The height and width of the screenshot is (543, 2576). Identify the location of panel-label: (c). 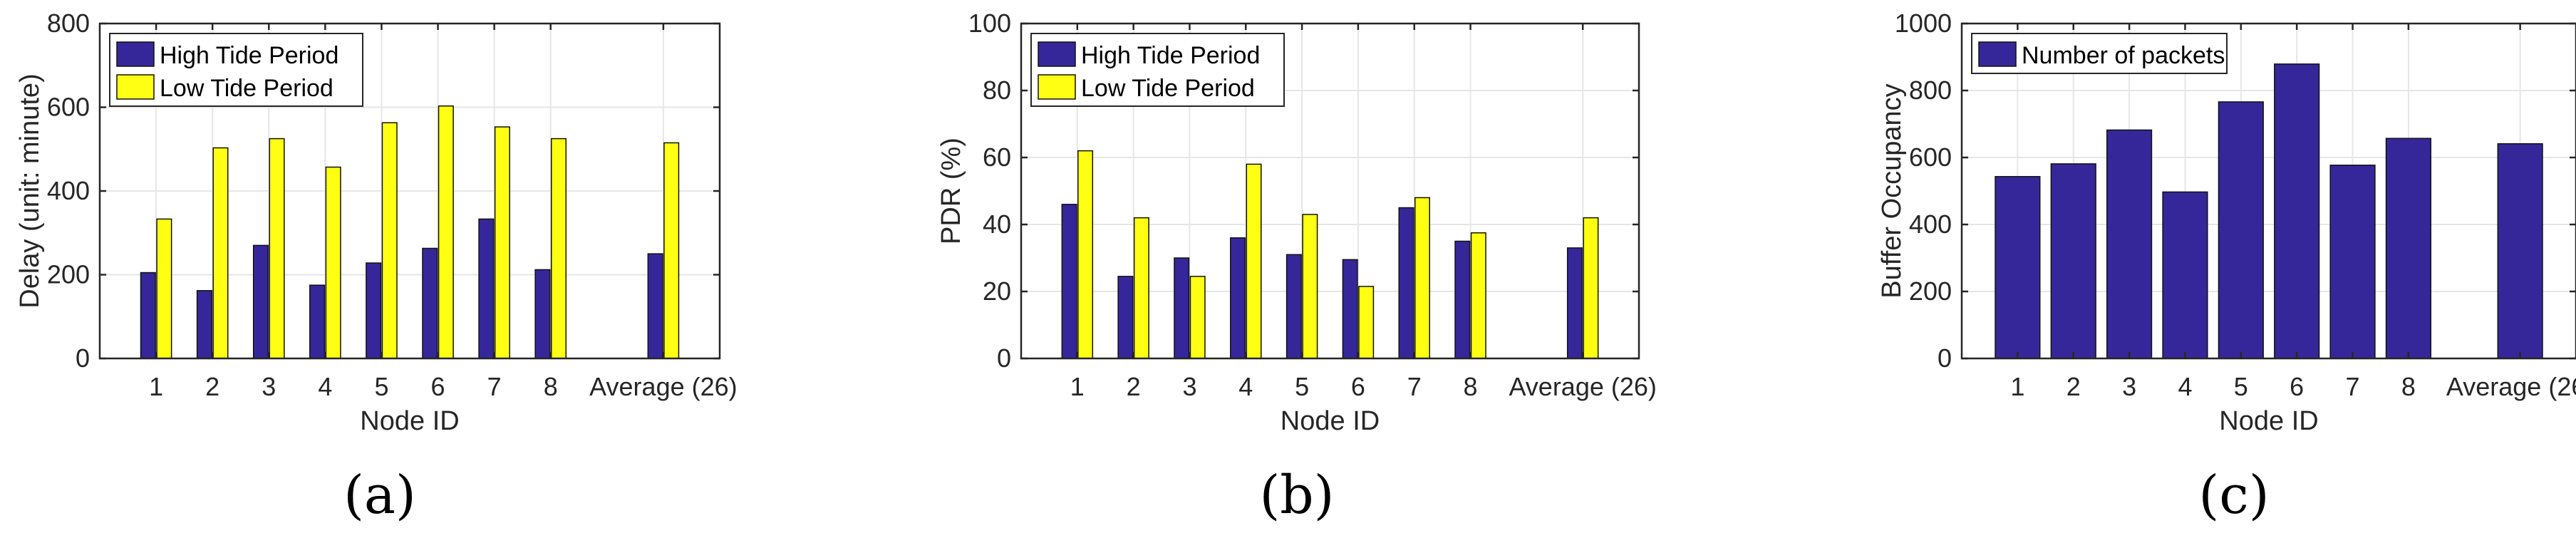
(2234, 495).